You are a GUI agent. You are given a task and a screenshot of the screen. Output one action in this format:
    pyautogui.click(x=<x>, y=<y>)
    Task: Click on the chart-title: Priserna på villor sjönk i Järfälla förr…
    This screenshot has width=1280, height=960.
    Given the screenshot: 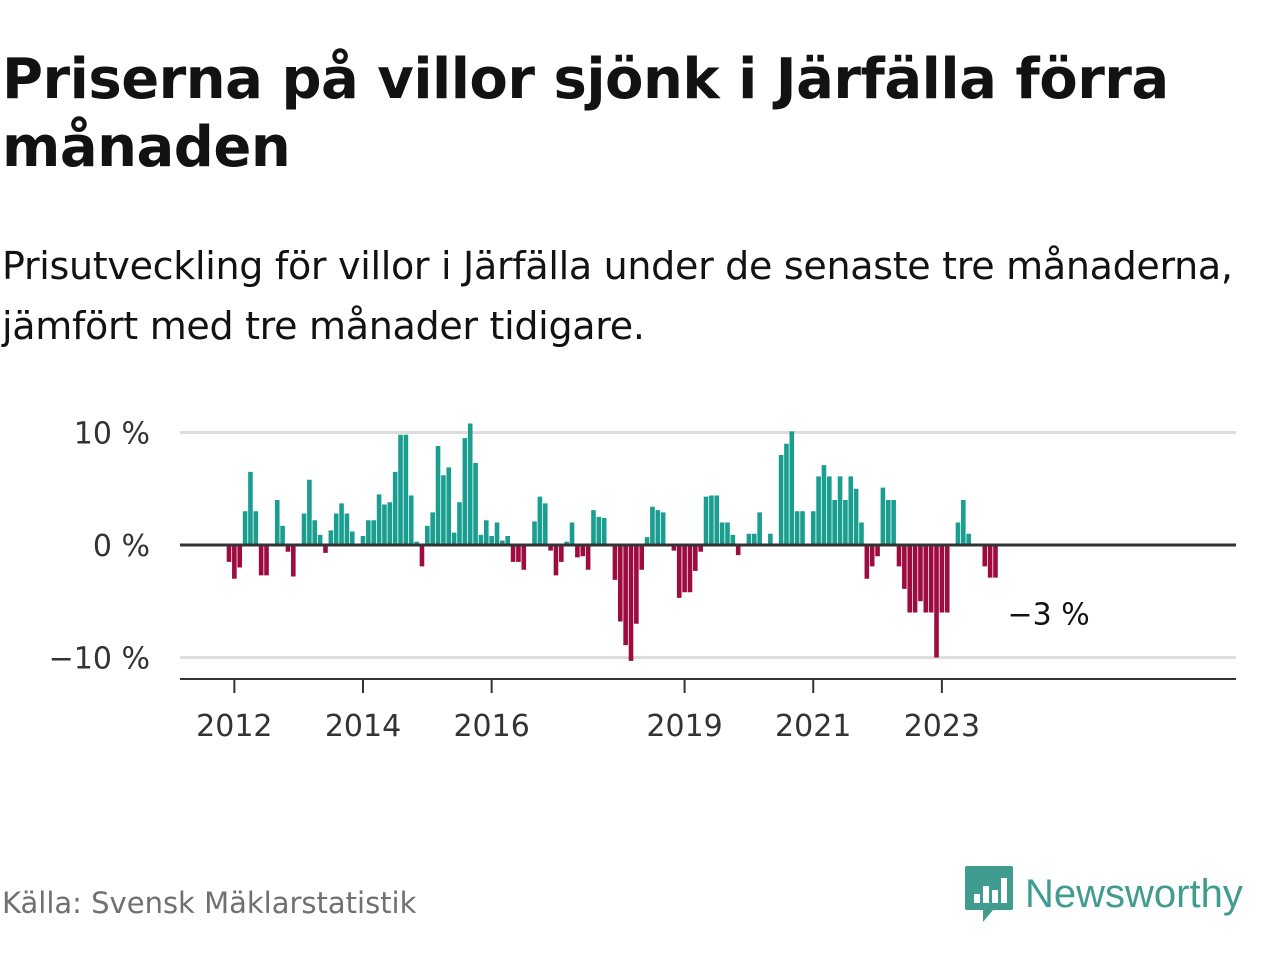 What is the action you would take?
    pyautogui.click(x=585, y=113)
    